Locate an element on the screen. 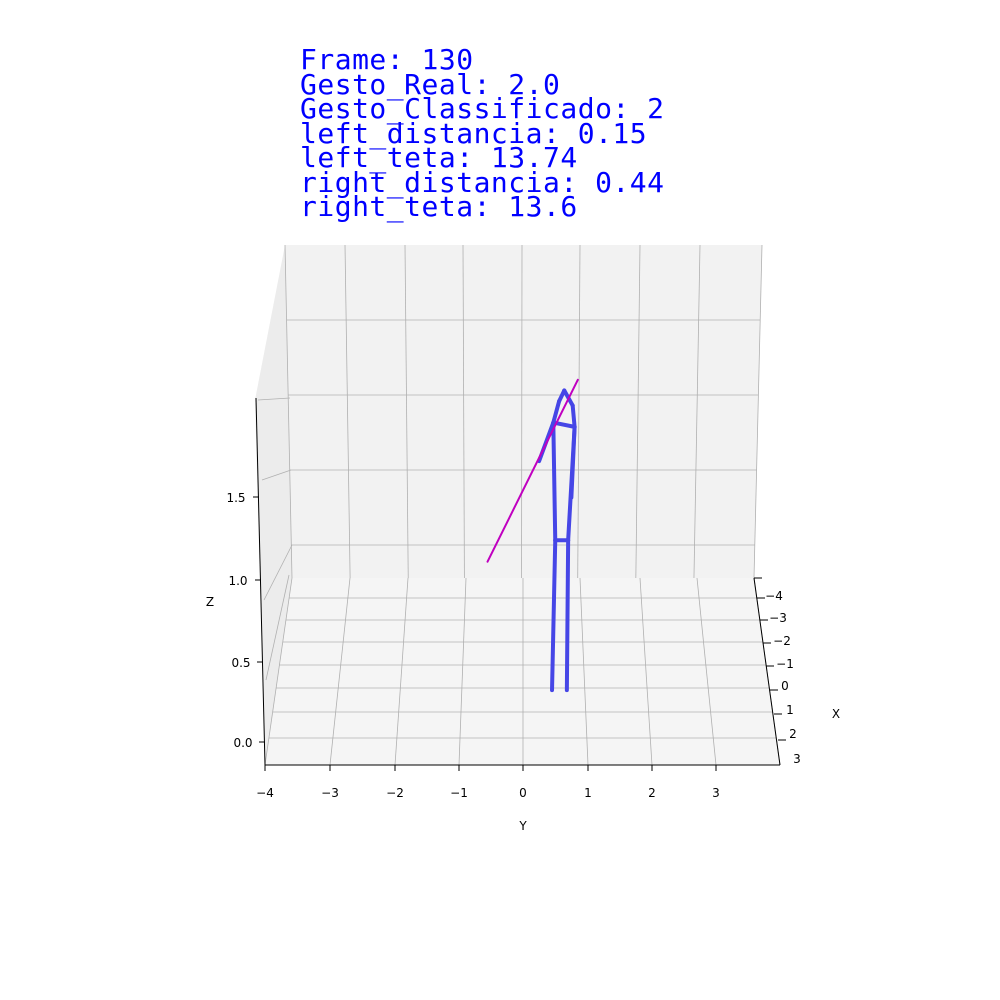 The image size is (1000, 1000). data-series is located at coordinates (532, 535).